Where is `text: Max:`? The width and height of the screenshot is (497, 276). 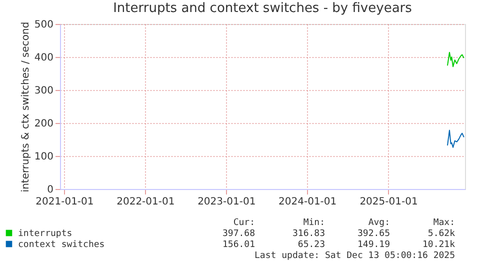
text: Max: is located at coordinates (444, 223).